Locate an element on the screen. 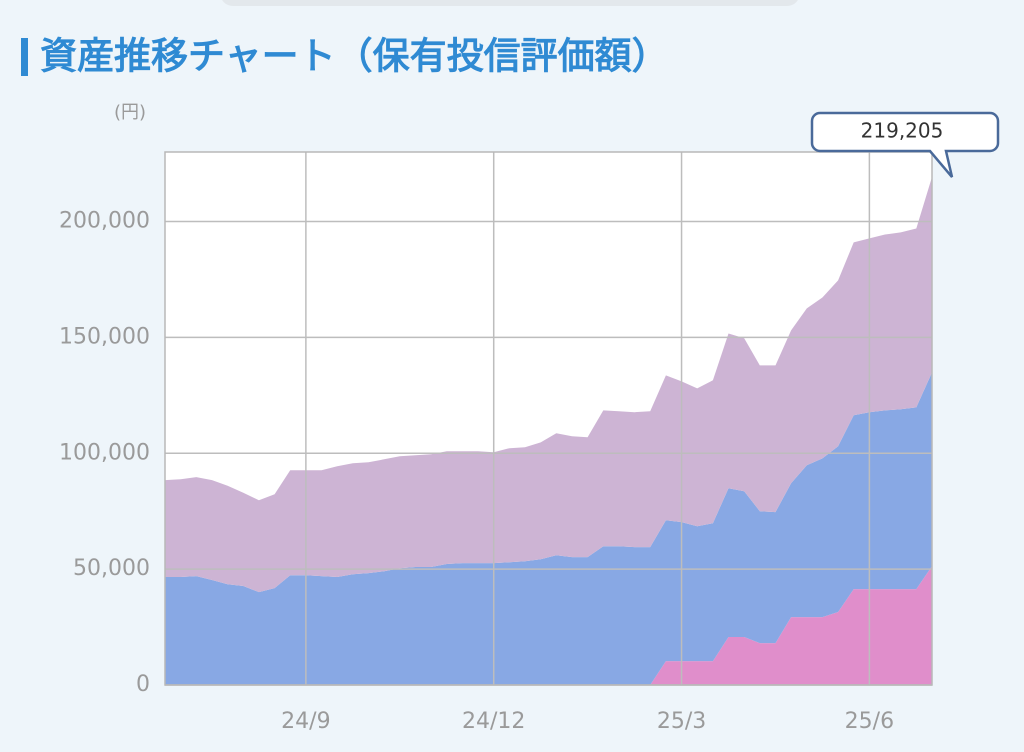 The image size is (1024, 752). y-unit: (円) is located at coordinates (130, 112).